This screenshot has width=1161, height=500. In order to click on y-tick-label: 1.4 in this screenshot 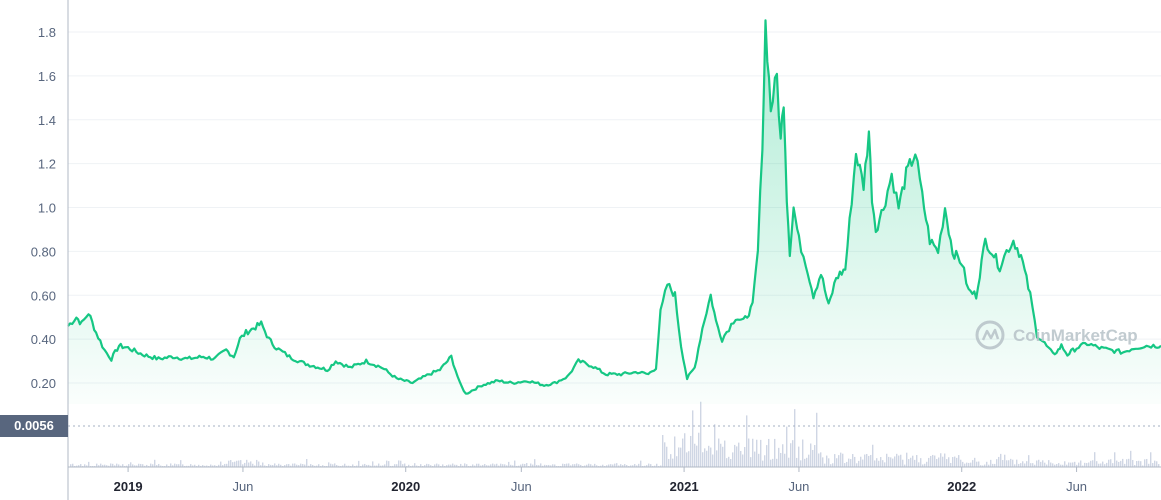, I will do `click(47, 120)`.